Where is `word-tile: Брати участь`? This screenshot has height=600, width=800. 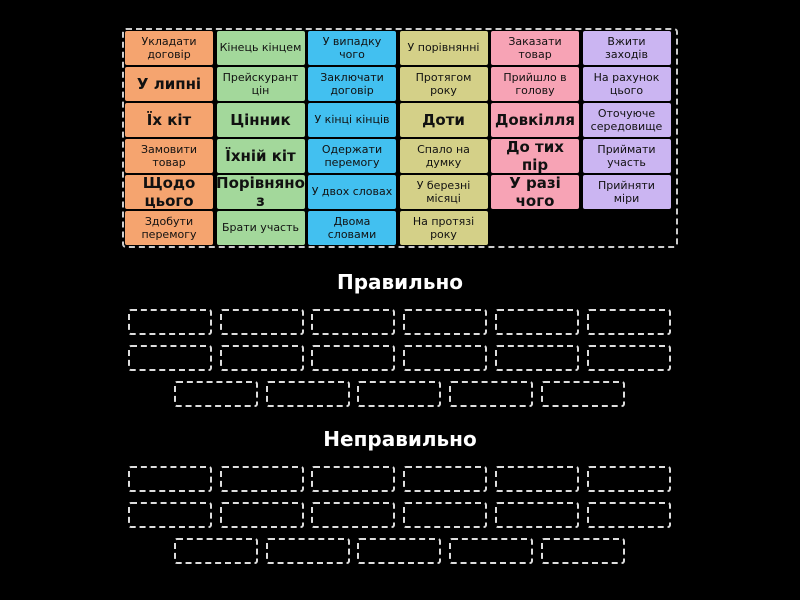 word-tile: Брати участь is located at coordinates (260, 228).